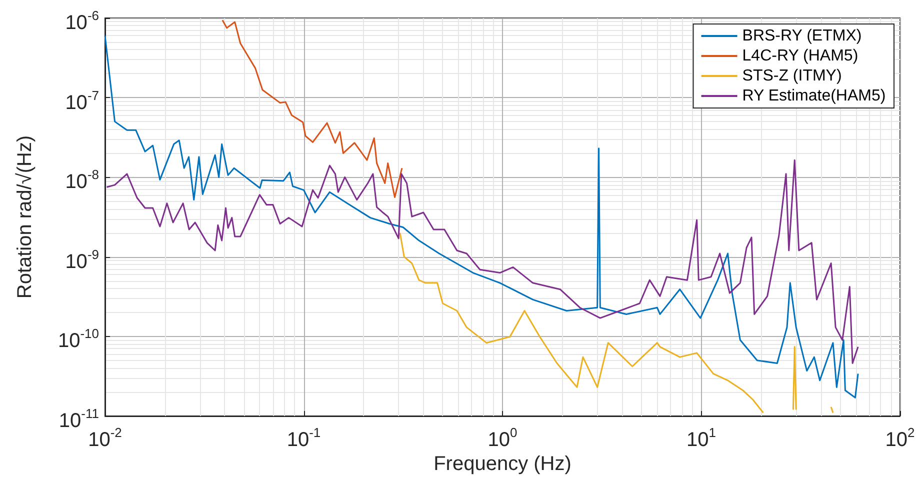 The width and height of the screenshot is (922, 496). Describe the element at coordinates (82, 259) in the screenshot. I see `y-tick-label: 10$^{-9}$` at that location.